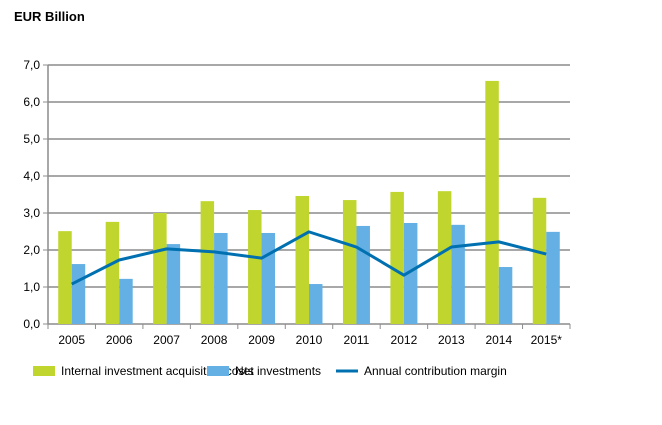 This screenshot has height=425, width=662. What do you see at coordinates (31, 102) in the screenshot?
I see `y-tick-label: 6,0` at bounding box center [31, 102].